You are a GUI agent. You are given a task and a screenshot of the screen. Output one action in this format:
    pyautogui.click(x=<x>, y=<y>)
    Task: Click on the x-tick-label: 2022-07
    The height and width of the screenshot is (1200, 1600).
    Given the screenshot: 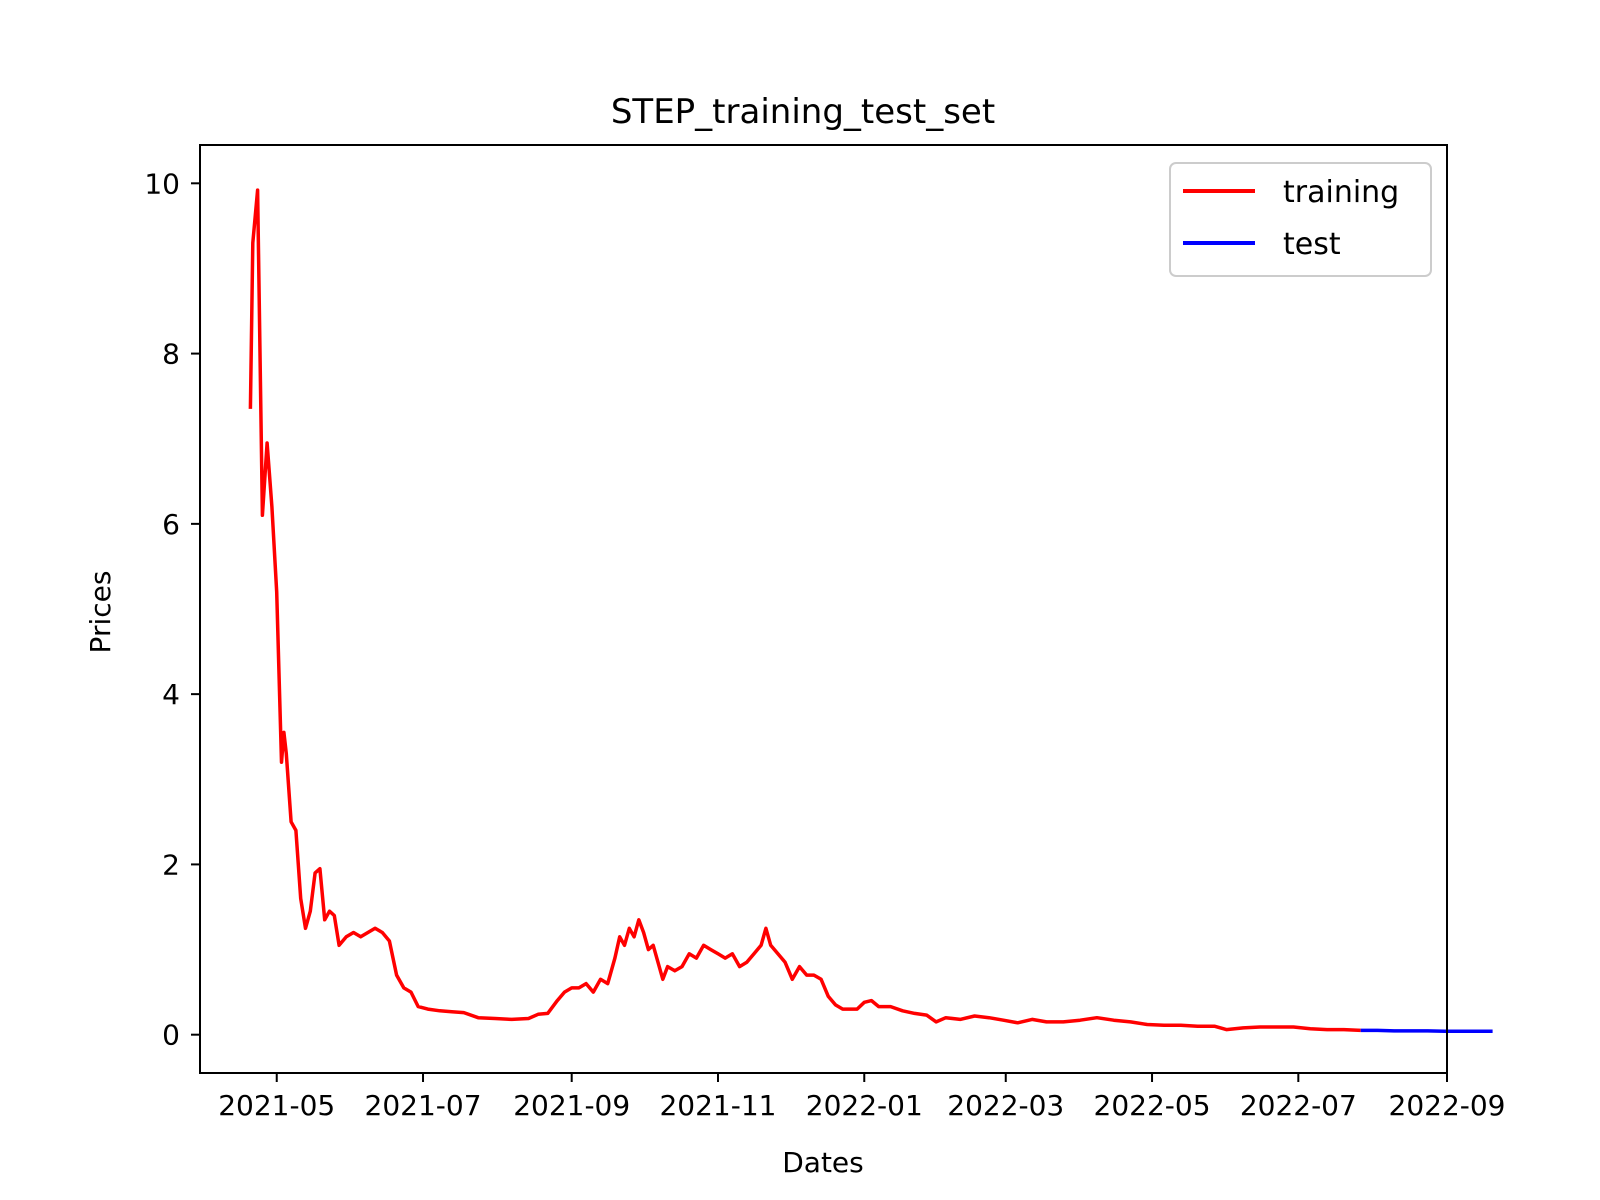 What is the action you would take?
    pyautogui.click(x=1298, y=1105)
    